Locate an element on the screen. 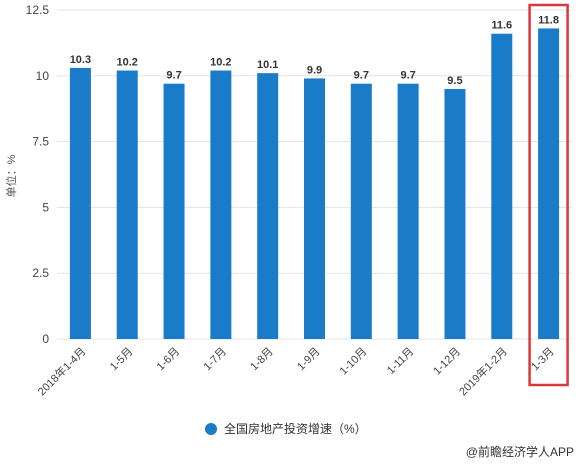 The image size is (579, 464). y-tick-label: 10 is located at coordinates (43, 76).